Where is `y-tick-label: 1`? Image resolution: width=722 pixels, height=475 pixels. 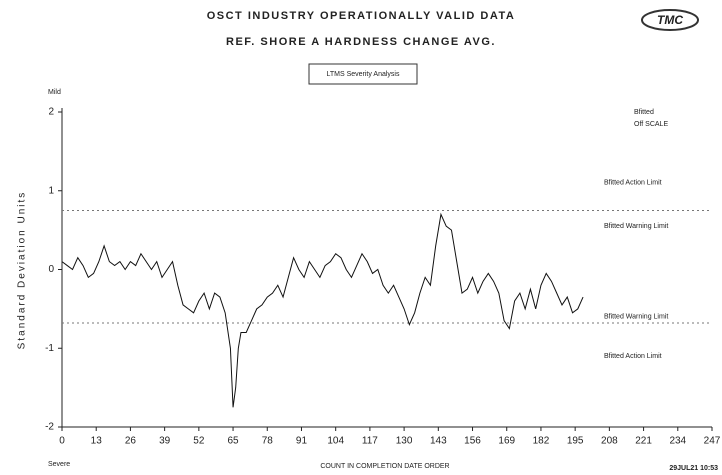 y-tick-label: 1 is located at coordinates (51, 190).